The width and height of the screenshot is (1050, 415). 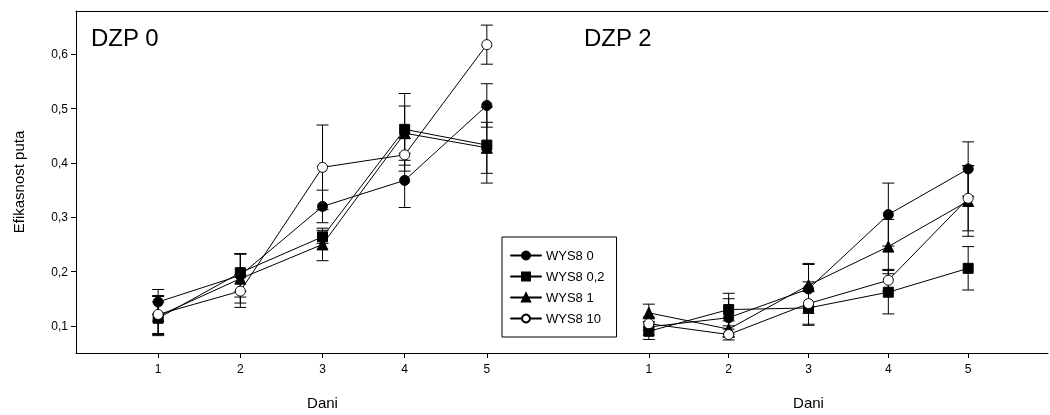 What do you see at coordinates (60, 271) in the screenshot?
I see `y-tick-label: 0,2` at bounding box center [60, 271].